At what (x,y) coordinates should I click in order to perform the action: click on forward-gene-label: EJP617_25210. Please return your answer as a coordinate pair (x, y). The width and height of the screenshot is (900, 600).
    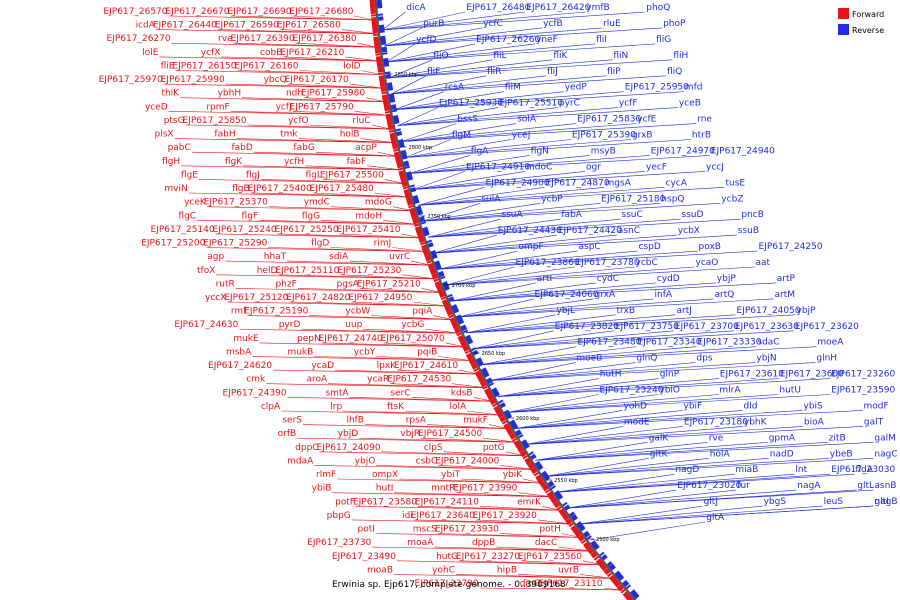
    Looking at the image, I should click on (389, 284).